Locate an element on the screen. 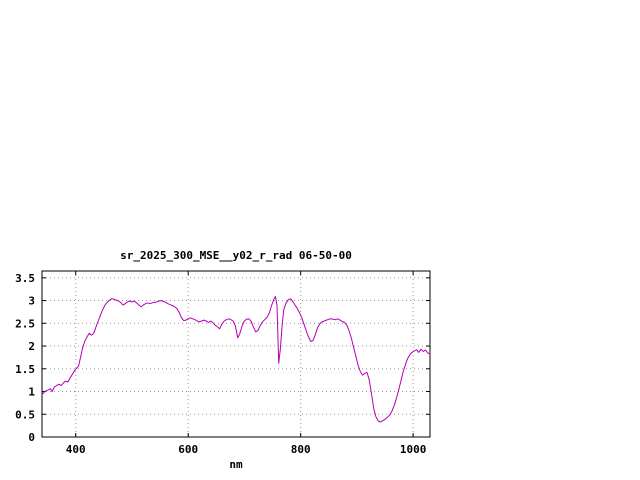 The width and height of the screenshot is (640, 480). y-tick-label: 2 is located at coordinates (31, 346).